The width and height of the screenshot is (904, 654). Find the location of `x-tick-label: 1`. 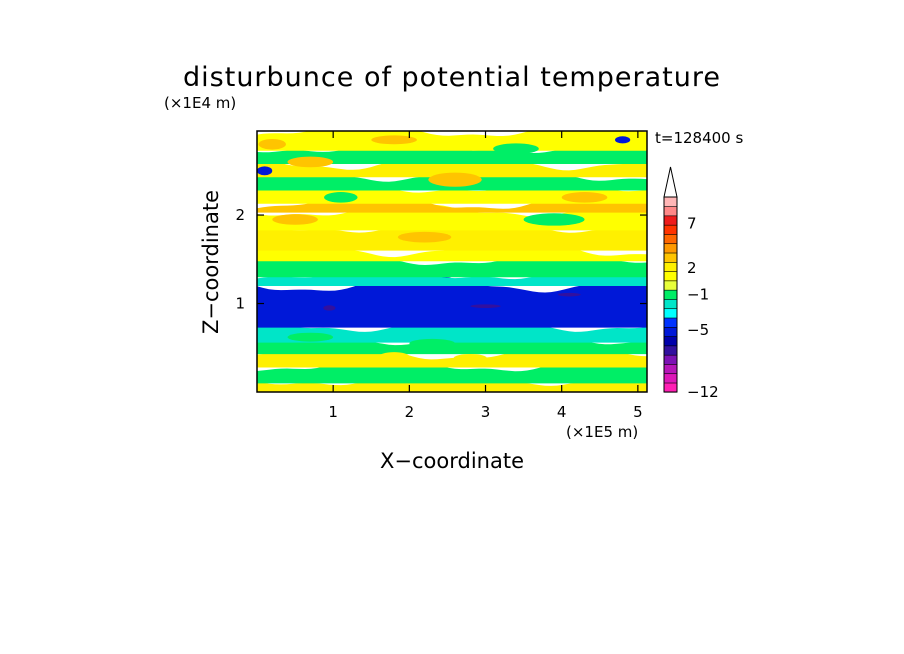

x-tick-label: 1 is located at coordinates (333, 412).